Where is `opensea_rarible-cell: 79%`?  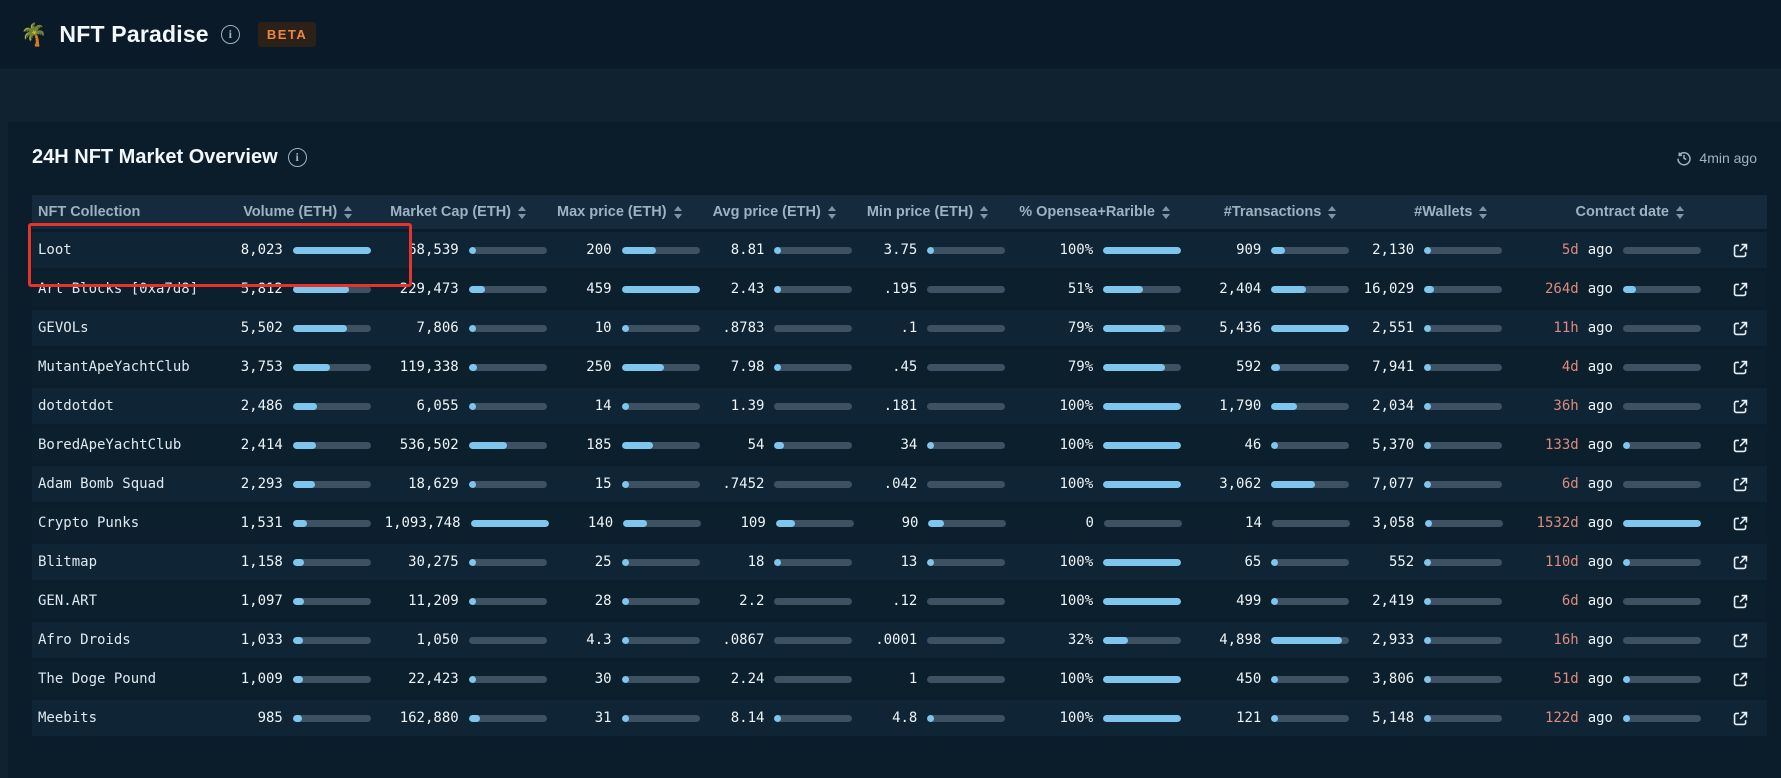
opensea_rarible-cell: 79% is located at coordinates (1107, 367).